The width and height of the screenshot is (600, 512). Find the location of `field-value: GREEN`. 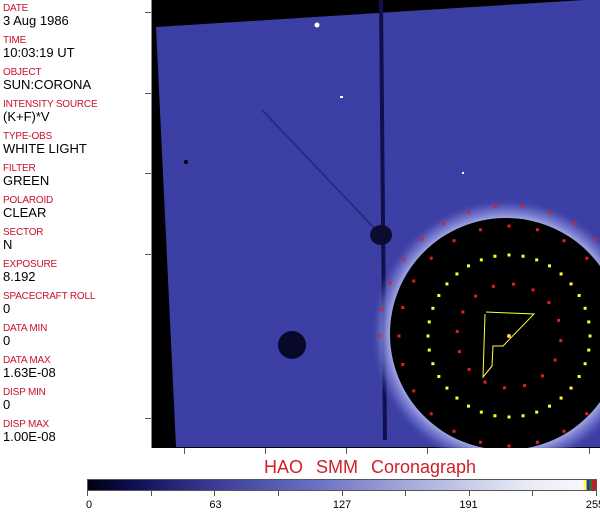

field-value: GREEN is located at coordinates (26, 180).